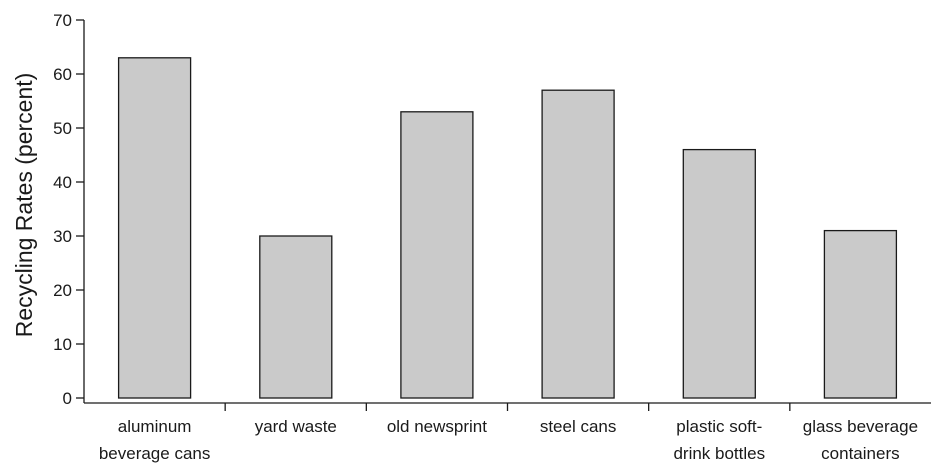  What do you see at coordinates (62, 344) in the screenshot?
I see `y-tick-label: 10` at bounding box center [62, 344].